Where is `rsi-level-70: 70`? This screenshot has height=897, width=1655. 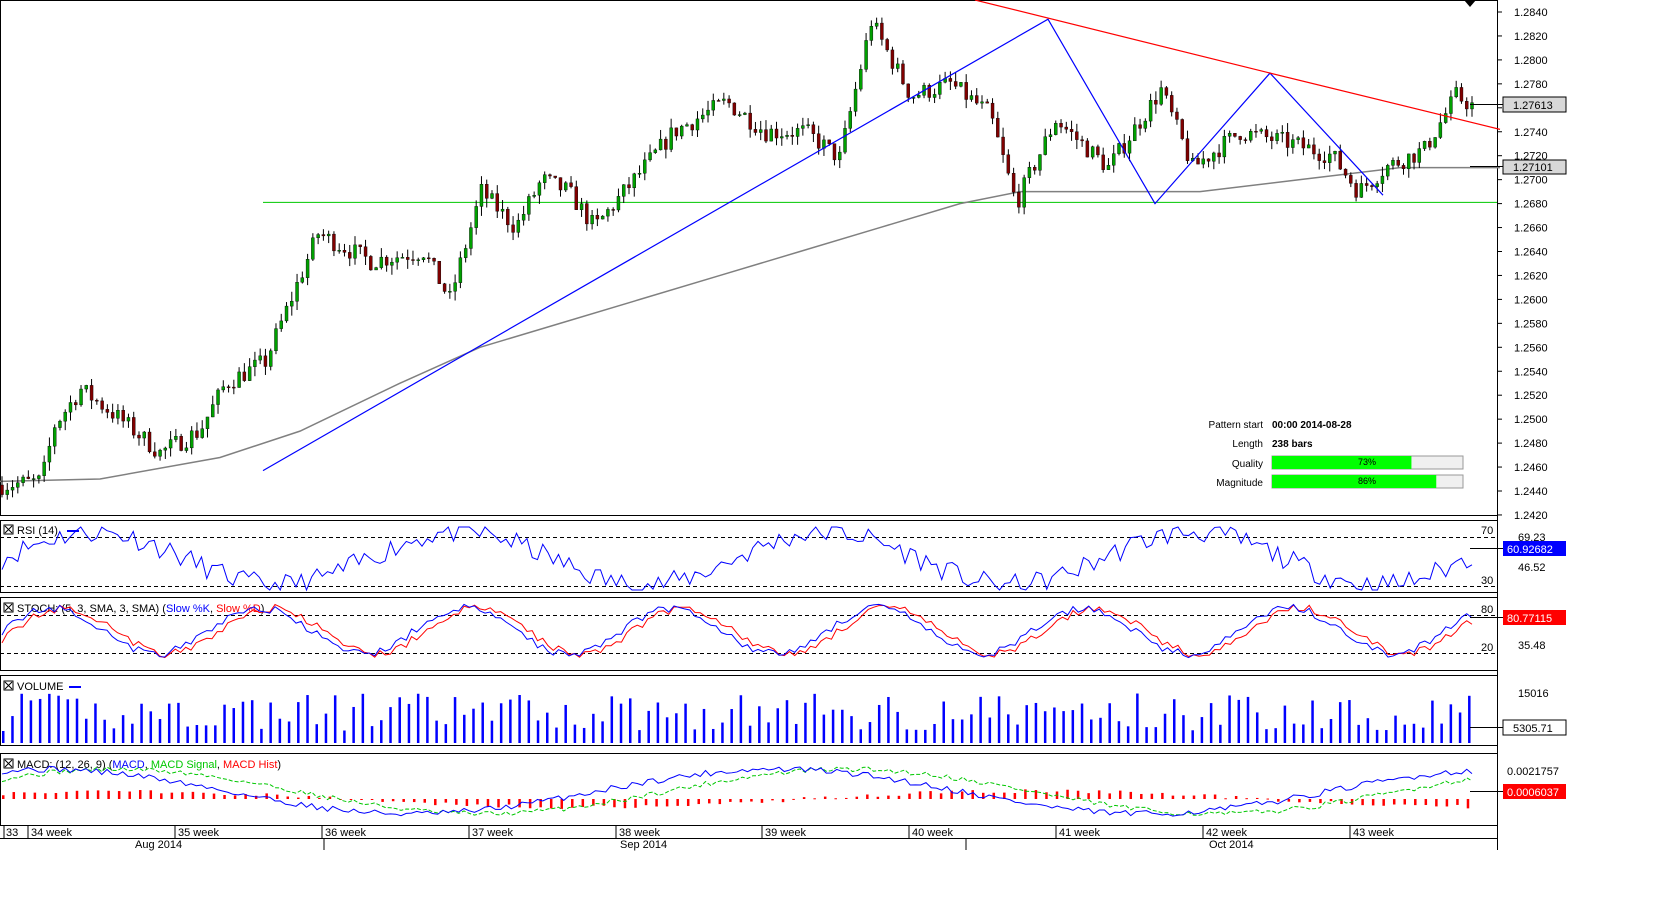
rsi-level-70: 70 is located at coordinates (1487, 531).